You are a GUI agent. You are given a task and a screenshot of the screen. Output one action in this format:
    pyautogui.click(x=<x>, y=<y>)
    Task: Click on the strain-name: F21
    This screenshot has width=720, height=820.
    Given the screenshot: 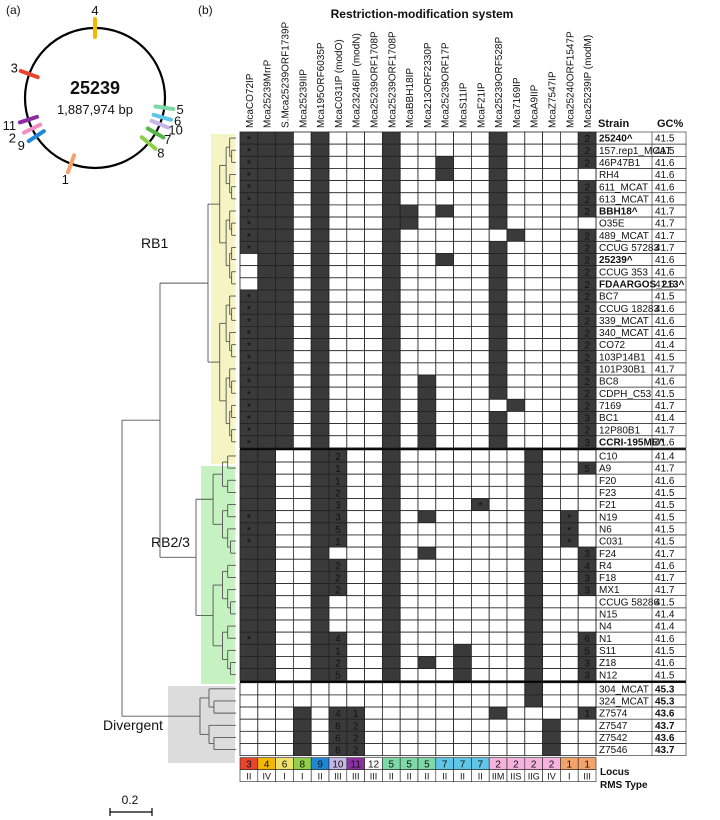 What is the action you would take?
    pyautogui.click(x=608, y=505)
    